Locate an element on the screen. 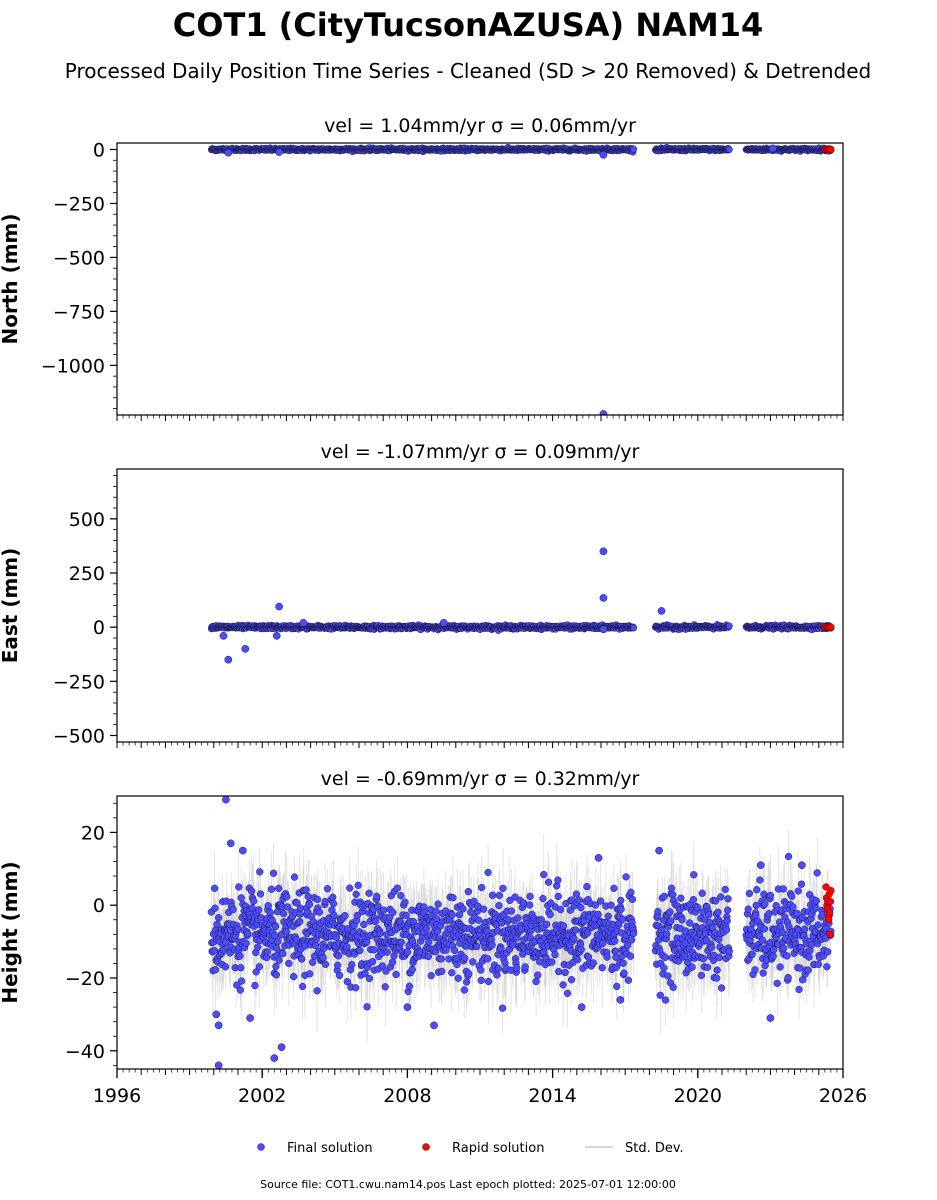 Image resolution: width=937 pixels, height=1200 pixels. rapid-point is located at coordinates (831, 149).